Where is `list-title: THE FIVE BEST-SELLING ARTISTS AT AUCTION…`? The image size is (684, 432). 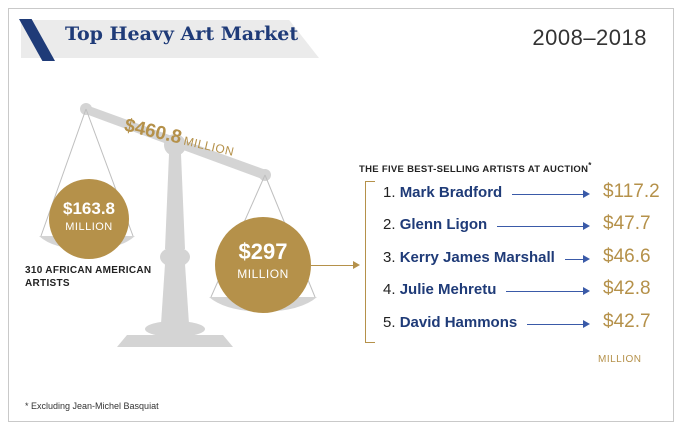
list-title: THE FIVE BEST-SELLING ARTISTS AT AUCTION… is located at coordinates (475, 168).